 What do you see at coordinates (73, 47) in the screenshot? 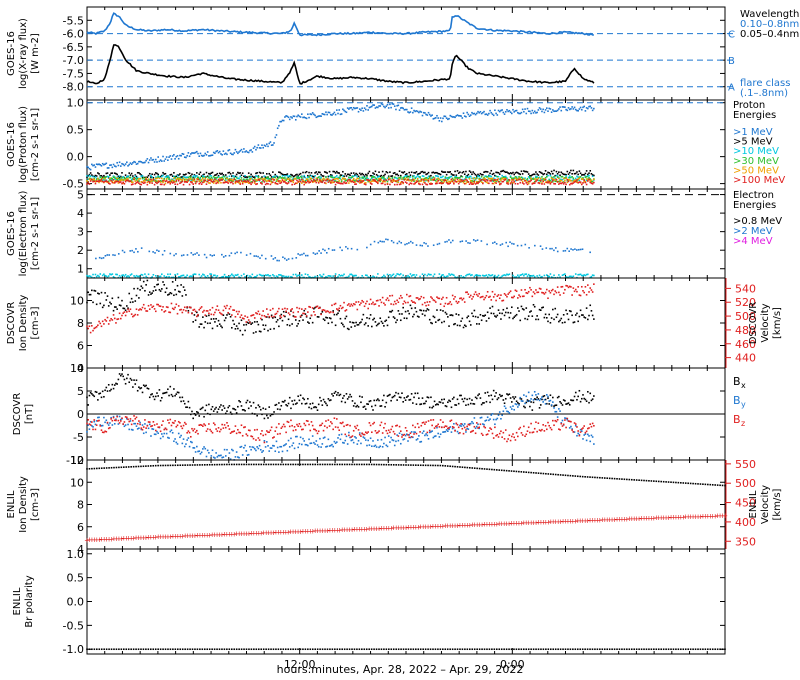
I see `y-tick-label: -6.5` at bounding box center [73, 47].